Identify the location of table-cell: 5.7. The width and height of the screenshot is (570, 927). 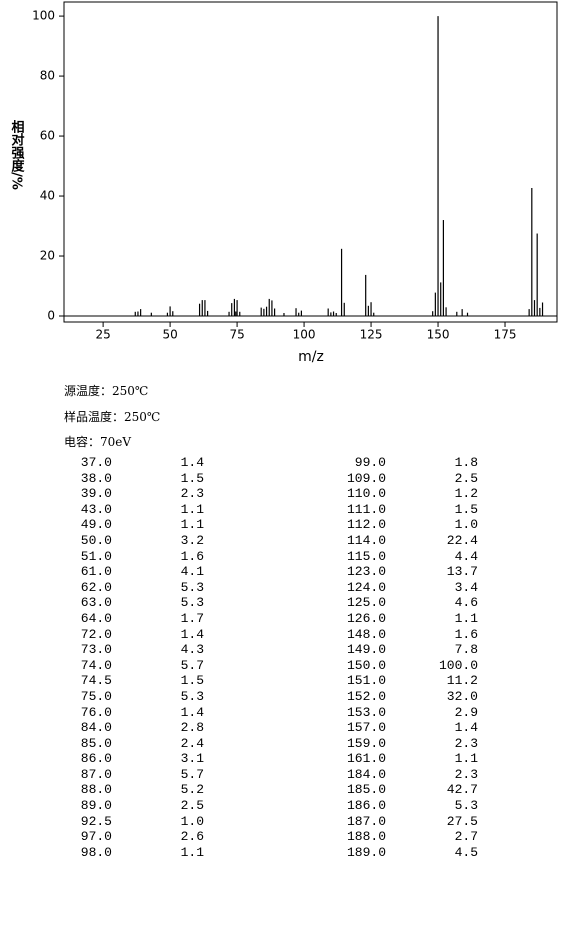
(192, 665).